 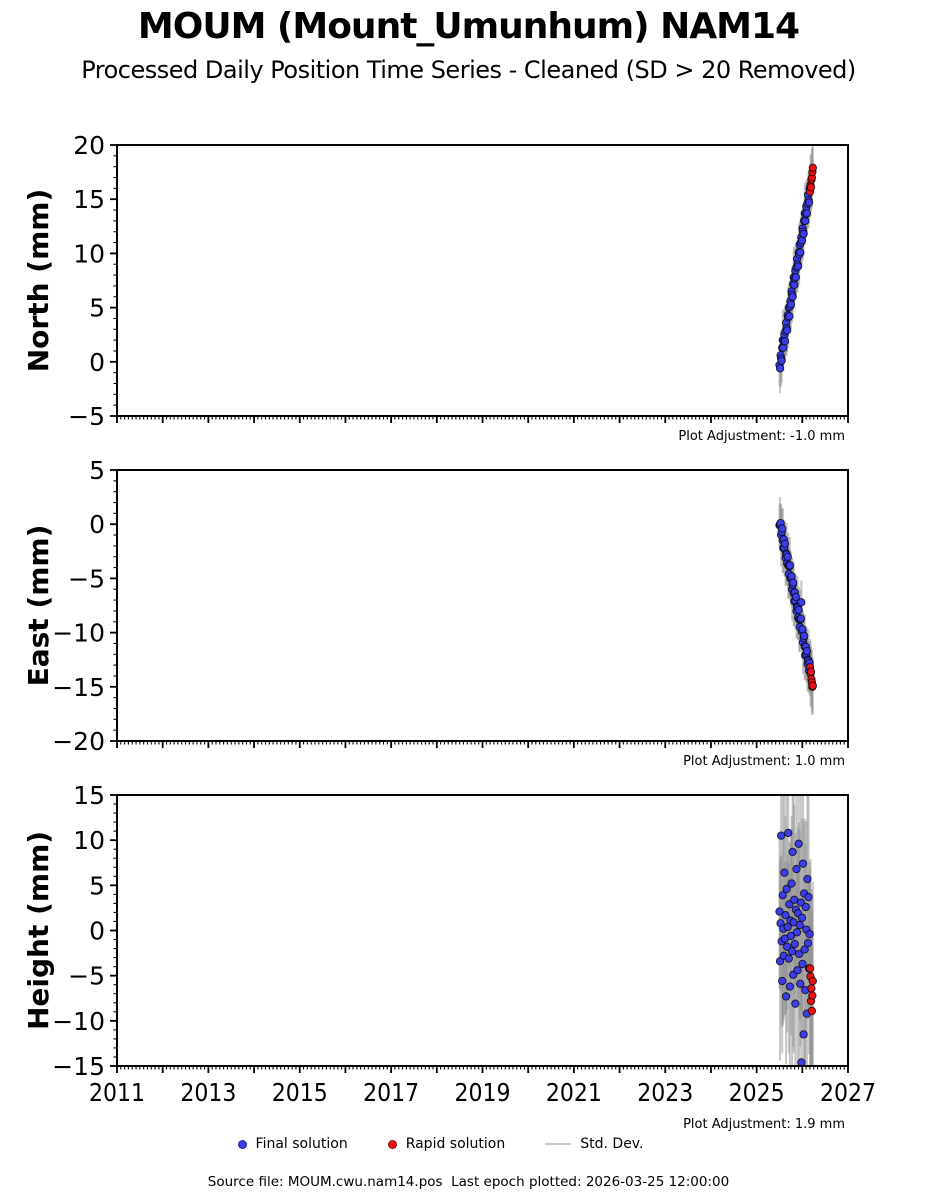 What do you see at coordinates (574, 1092) in the screenshot?
I see `x-tick-label: 2021` at bounding box center [574, 1092].